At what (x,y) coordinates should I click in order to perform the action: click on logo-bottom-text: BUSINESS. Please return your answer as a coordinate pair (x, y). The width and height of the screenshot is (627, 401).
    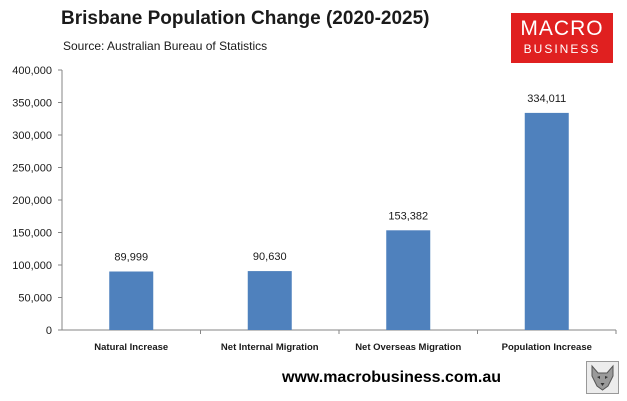
    Looking at the image, I should click on (562, 49).